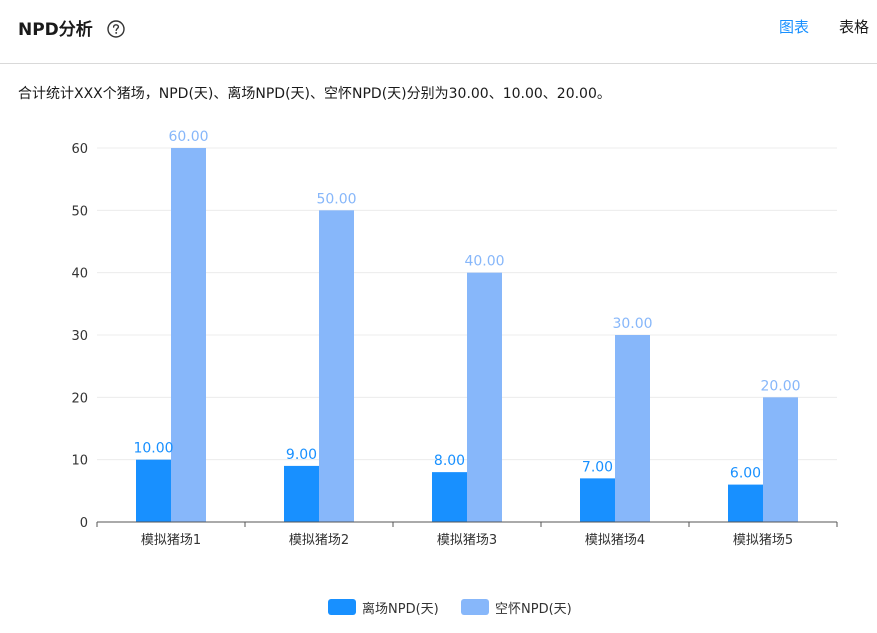 The image size is (877, 633). What do you see at coordinates (400, 609) in the screenshot?
I see `legend-label-leave-npd: 离场NPD(天)` at bounding box center [400, 609].